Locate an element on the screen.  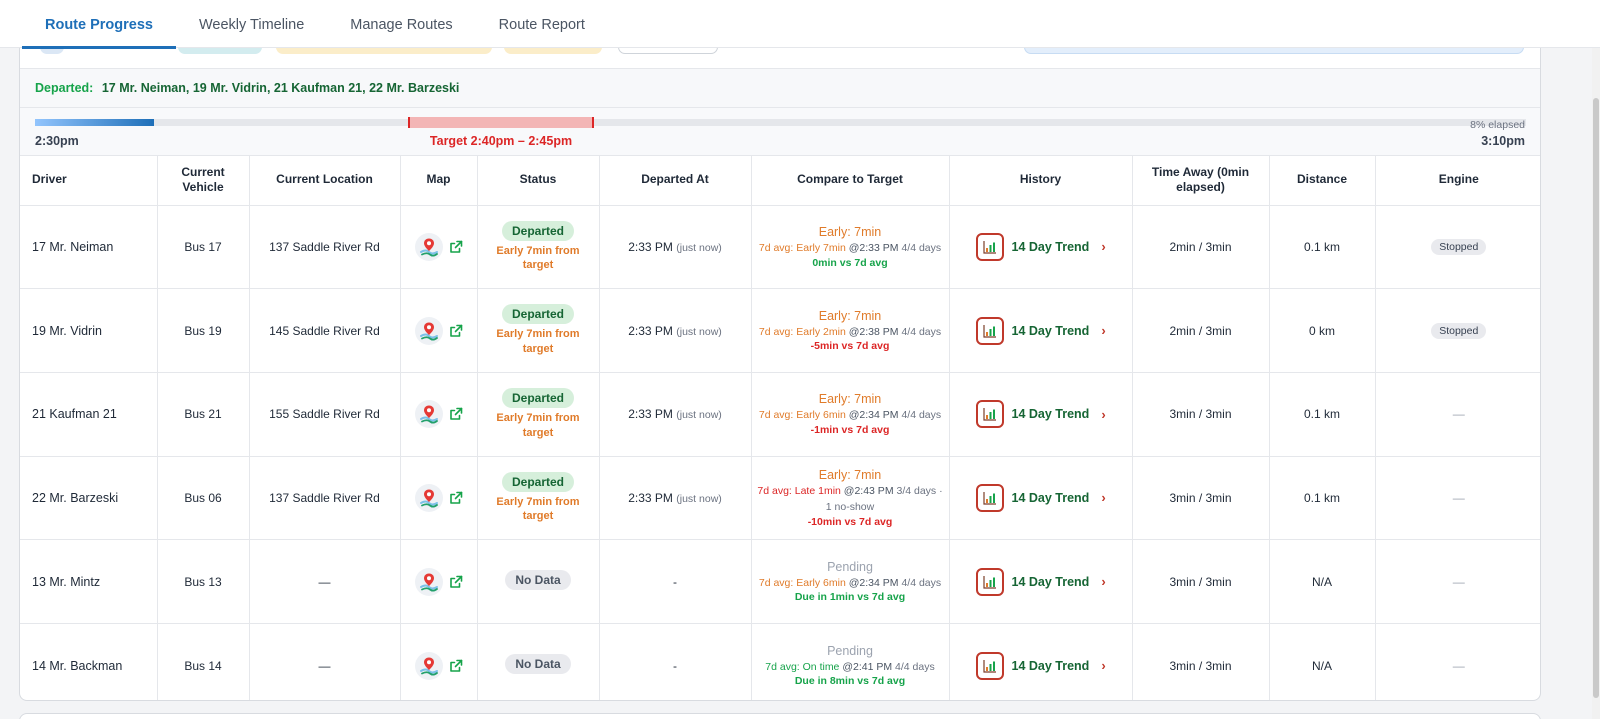
departed-at: 2:33 PM (just now) is located at coordinates (675, 414).